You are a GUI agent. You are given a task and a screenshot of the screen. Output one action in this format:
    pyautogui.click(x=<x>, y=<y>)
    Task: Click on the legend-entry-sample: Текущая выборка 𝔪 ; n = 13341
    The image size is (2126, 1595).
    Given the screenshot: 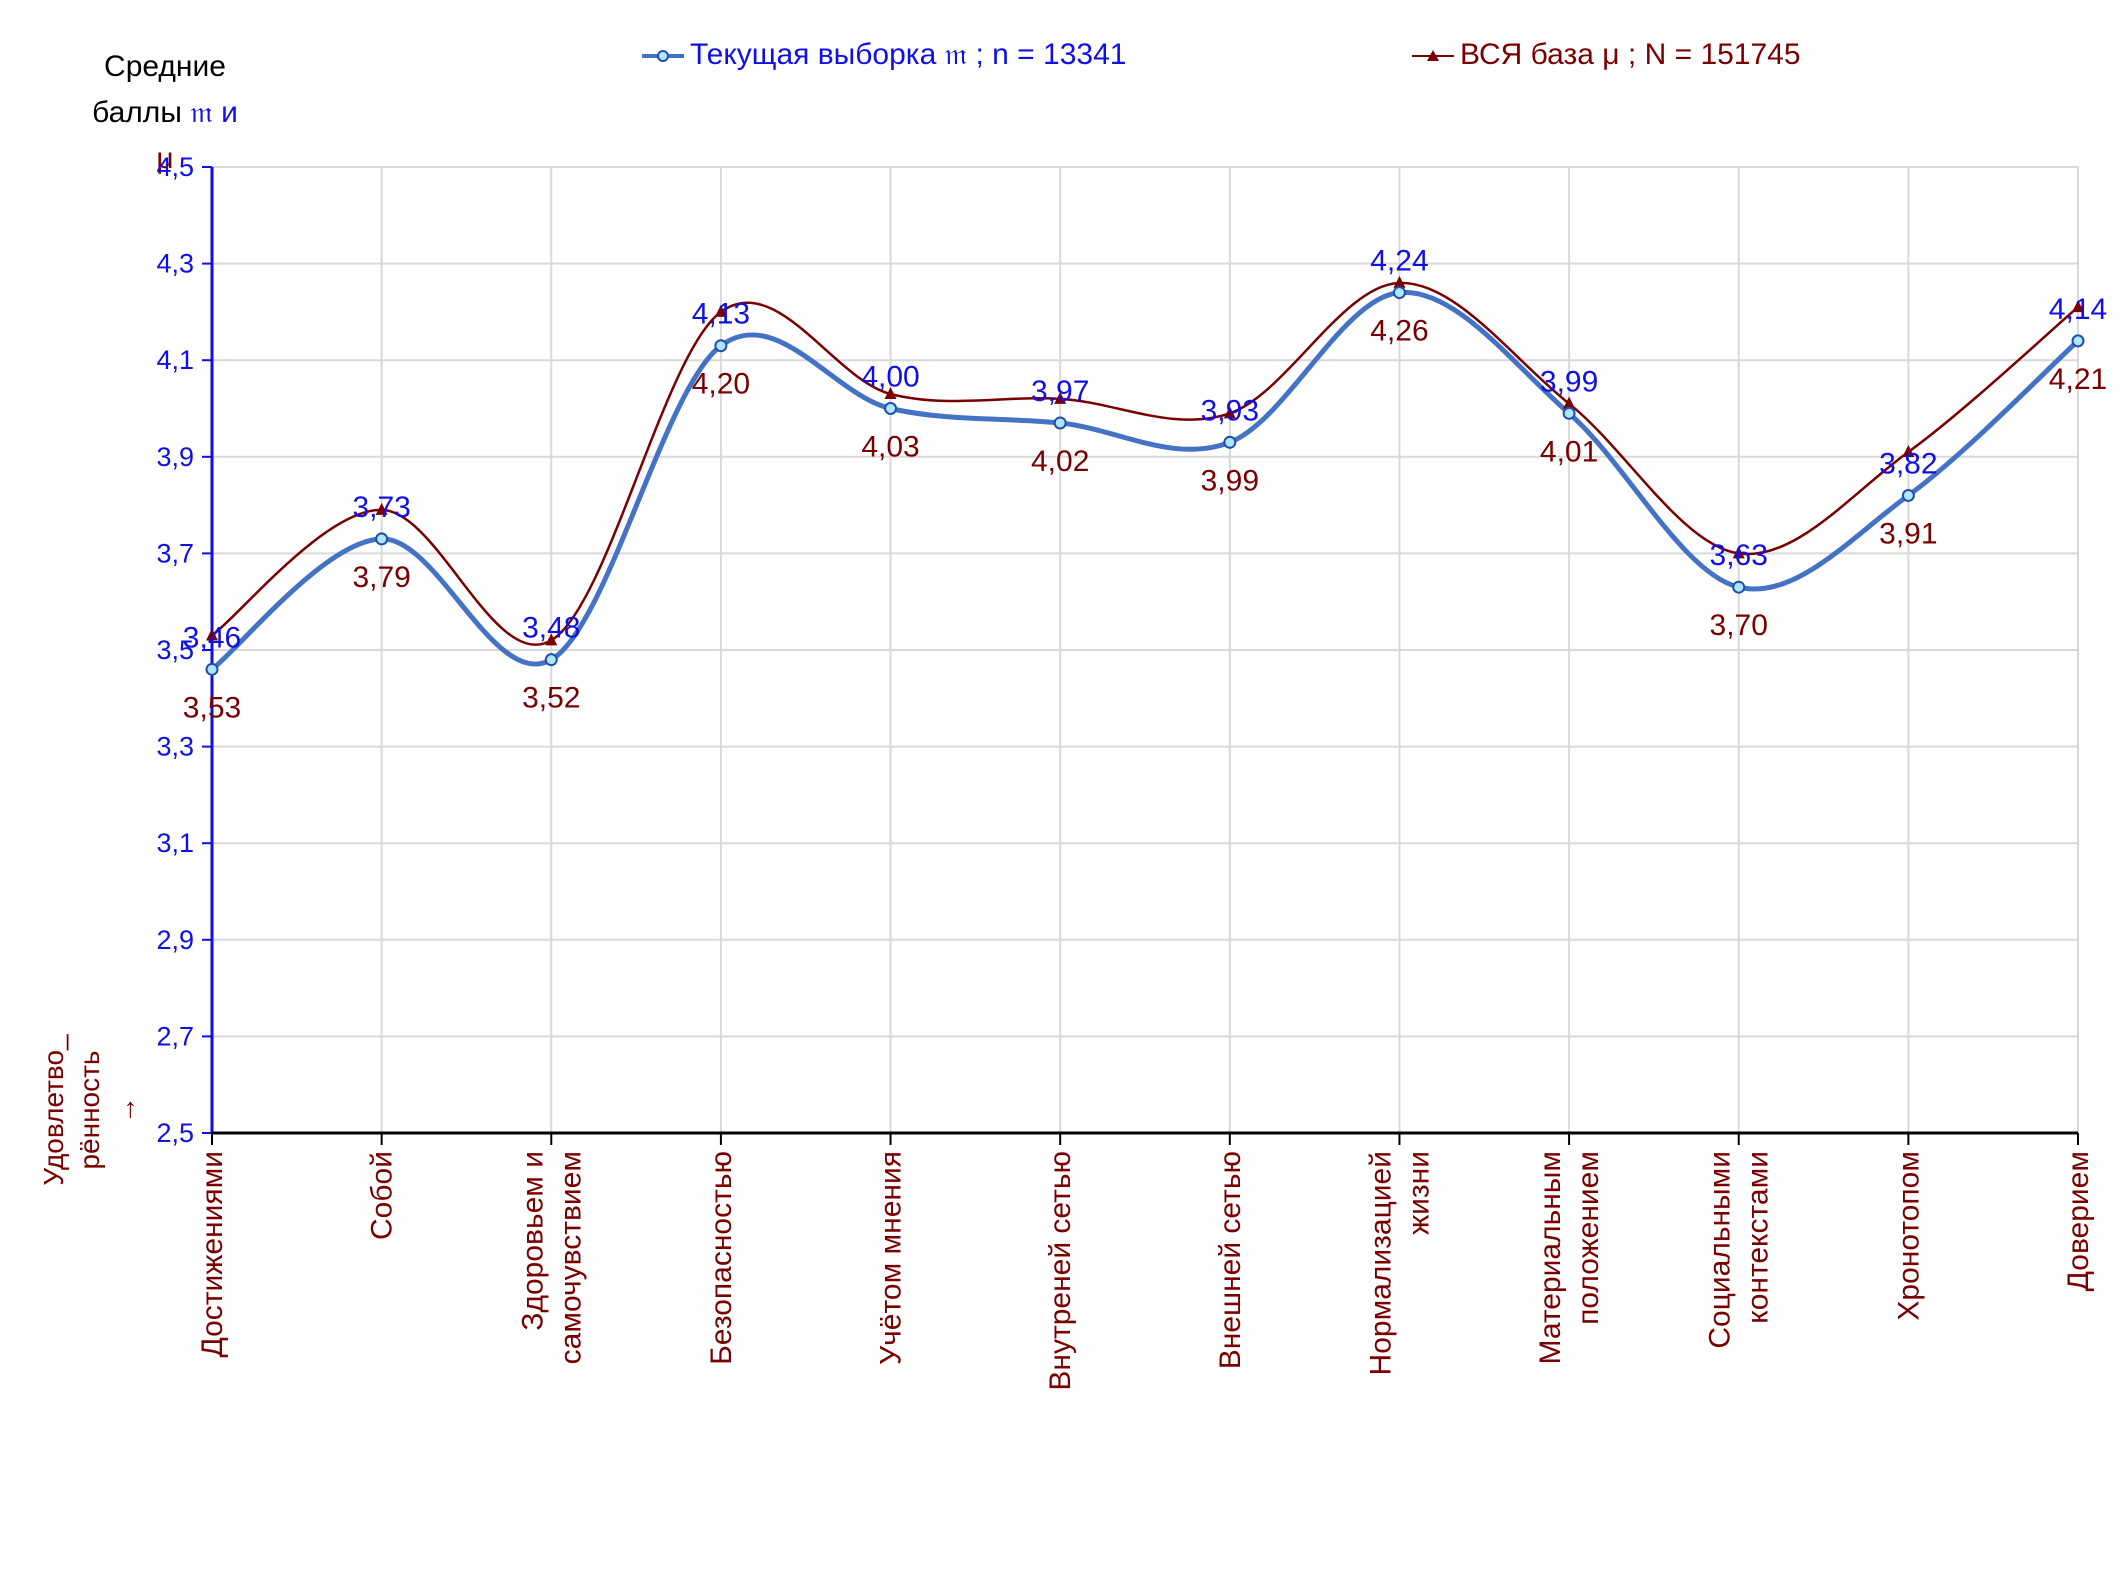 What is the action you would take?
    pyautogui.click(x=883, y=55)
    